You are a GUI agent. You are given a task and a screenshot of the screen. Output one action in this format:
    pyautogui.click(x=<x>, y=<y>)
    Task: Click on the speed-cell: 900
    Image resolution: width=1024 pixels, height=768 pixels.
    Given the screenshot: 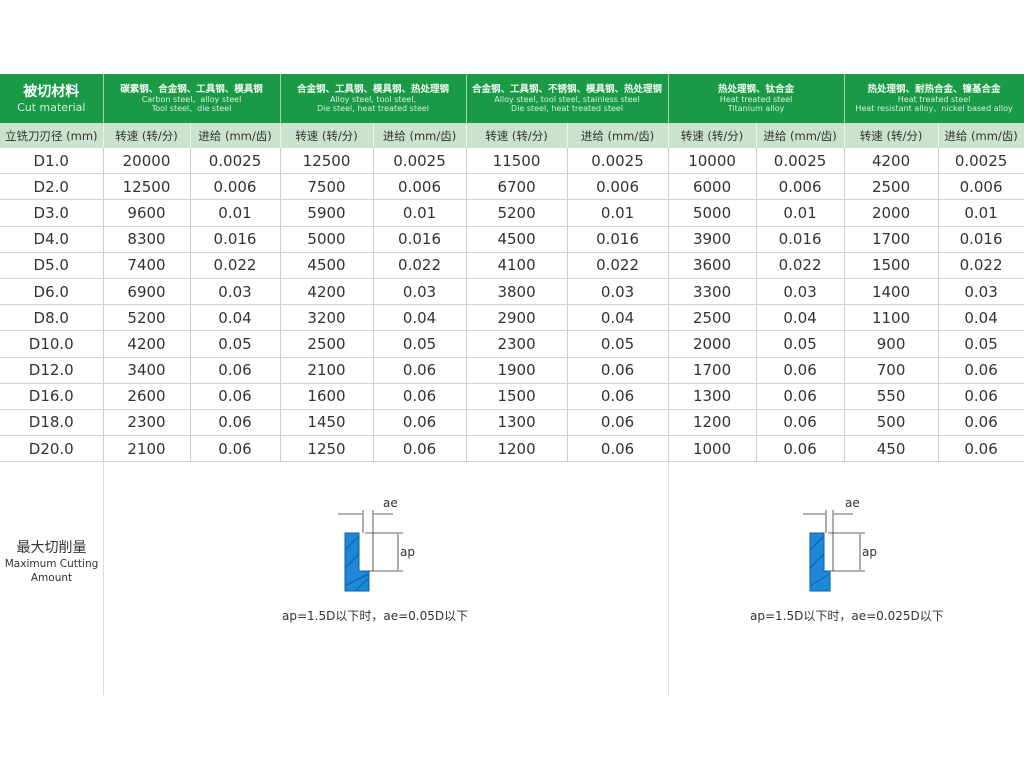 What is the action you would take?
    pyautogui.click(x=891, y=344)
    